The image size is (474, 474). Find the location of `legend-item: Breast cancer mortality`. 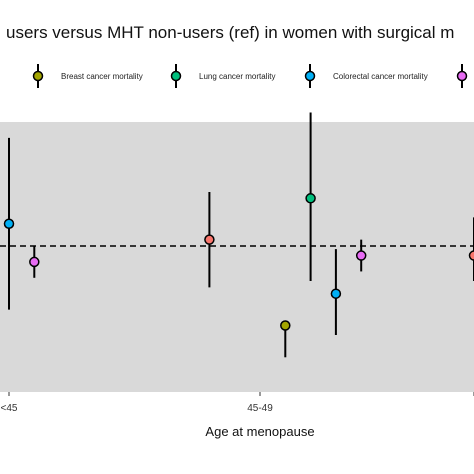

legend-item: Breast cancer mortality is located at coordinates (87, 76).